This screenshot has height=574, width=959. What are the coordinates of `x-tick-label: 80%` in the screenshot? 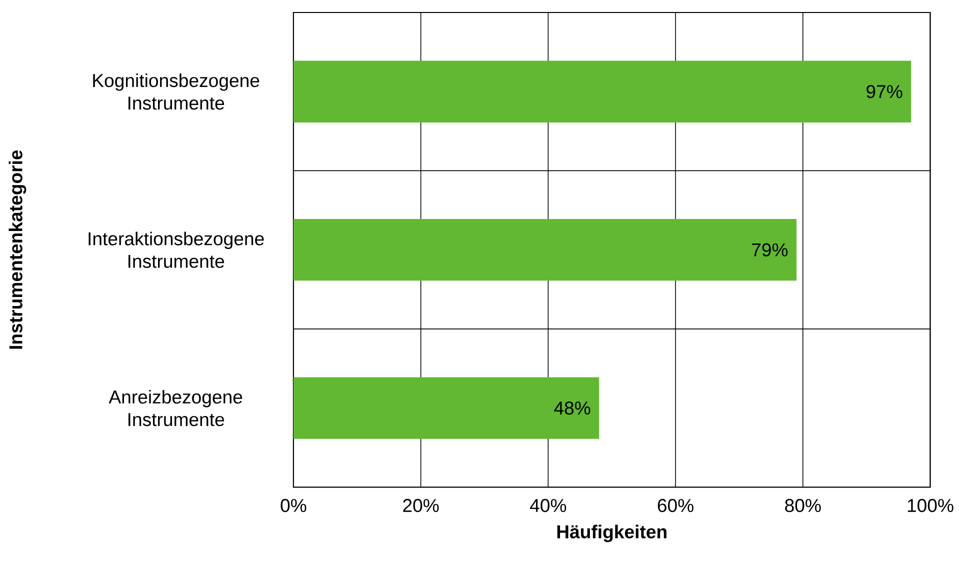 It's located at (803, 505).